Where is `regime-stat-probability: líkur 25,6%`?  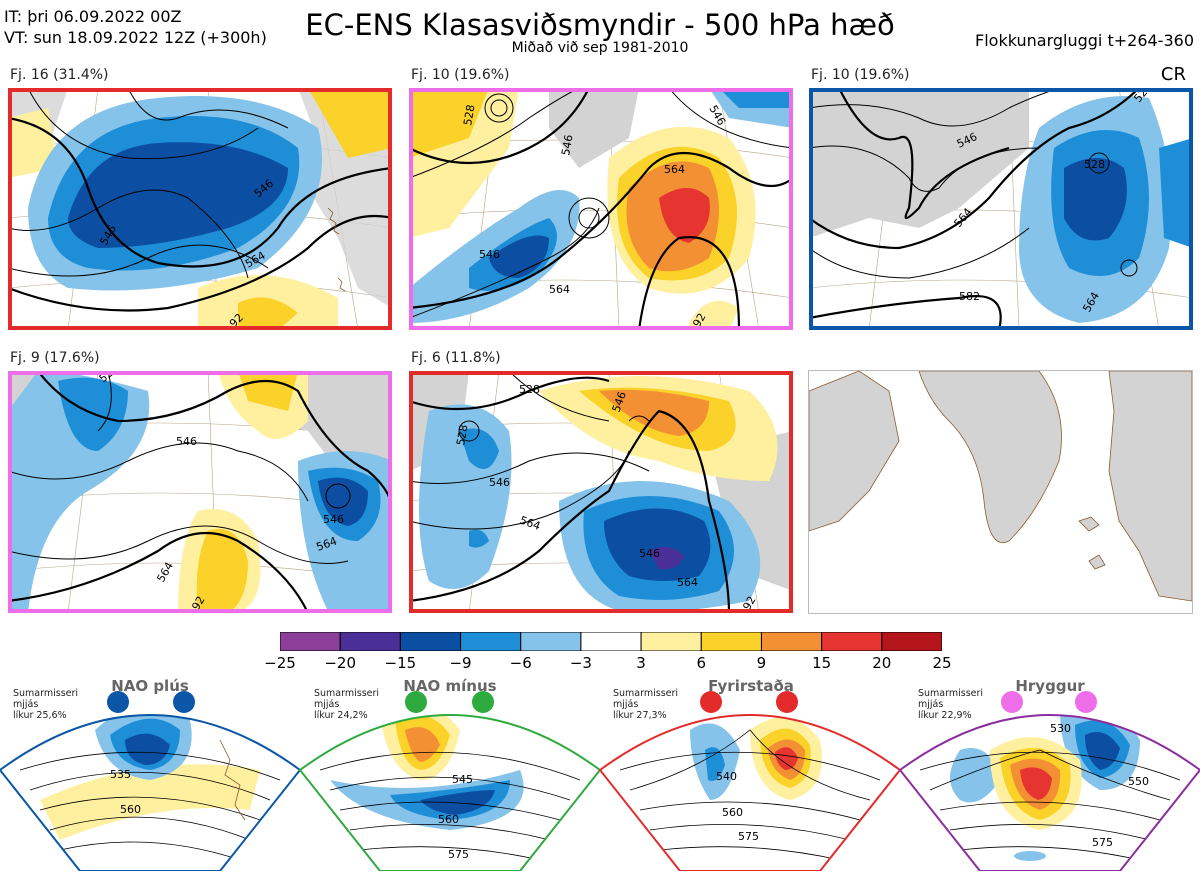
regime-stat-probability: líkur 25,6% is located at coordinates (40, 715).